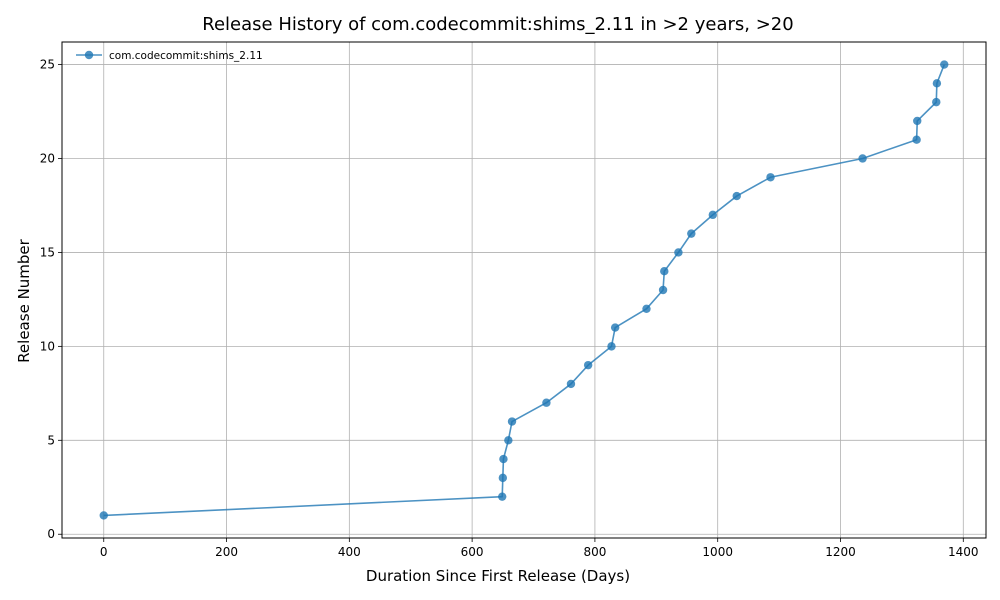 The image size is (1000, 600). What do you see at coordinates (47, 346) in the screenshot?
I see `y-tick-label: 10` at bounding box center [47, 346].